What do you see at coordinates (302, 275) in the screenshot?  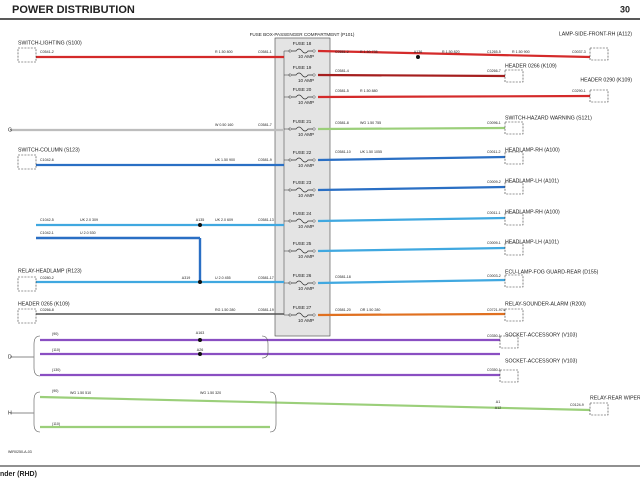 I see `fuse-name: FUSE 26` at bounding box center [302, 275].